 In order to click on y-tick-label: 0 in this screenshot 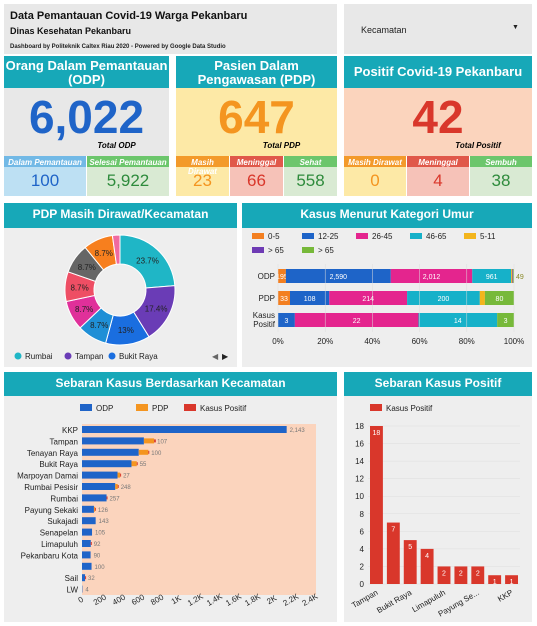, I will do `click(362, 584)`.